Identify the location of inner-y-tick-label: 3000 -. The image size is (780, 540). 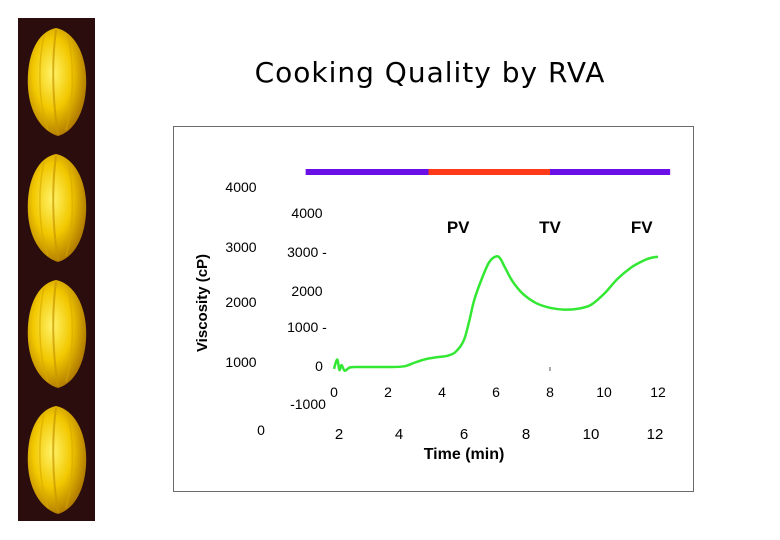
(307, 252).